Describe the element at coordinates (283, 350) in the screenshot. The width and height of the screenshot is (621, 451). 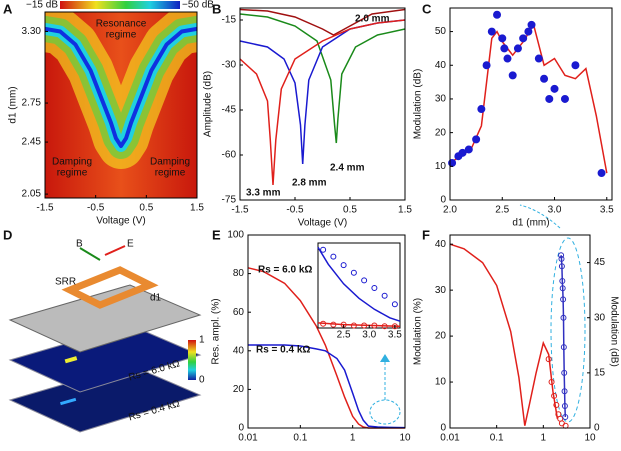
I see `series-label: Rs = 0.4 kΩ` at that location.